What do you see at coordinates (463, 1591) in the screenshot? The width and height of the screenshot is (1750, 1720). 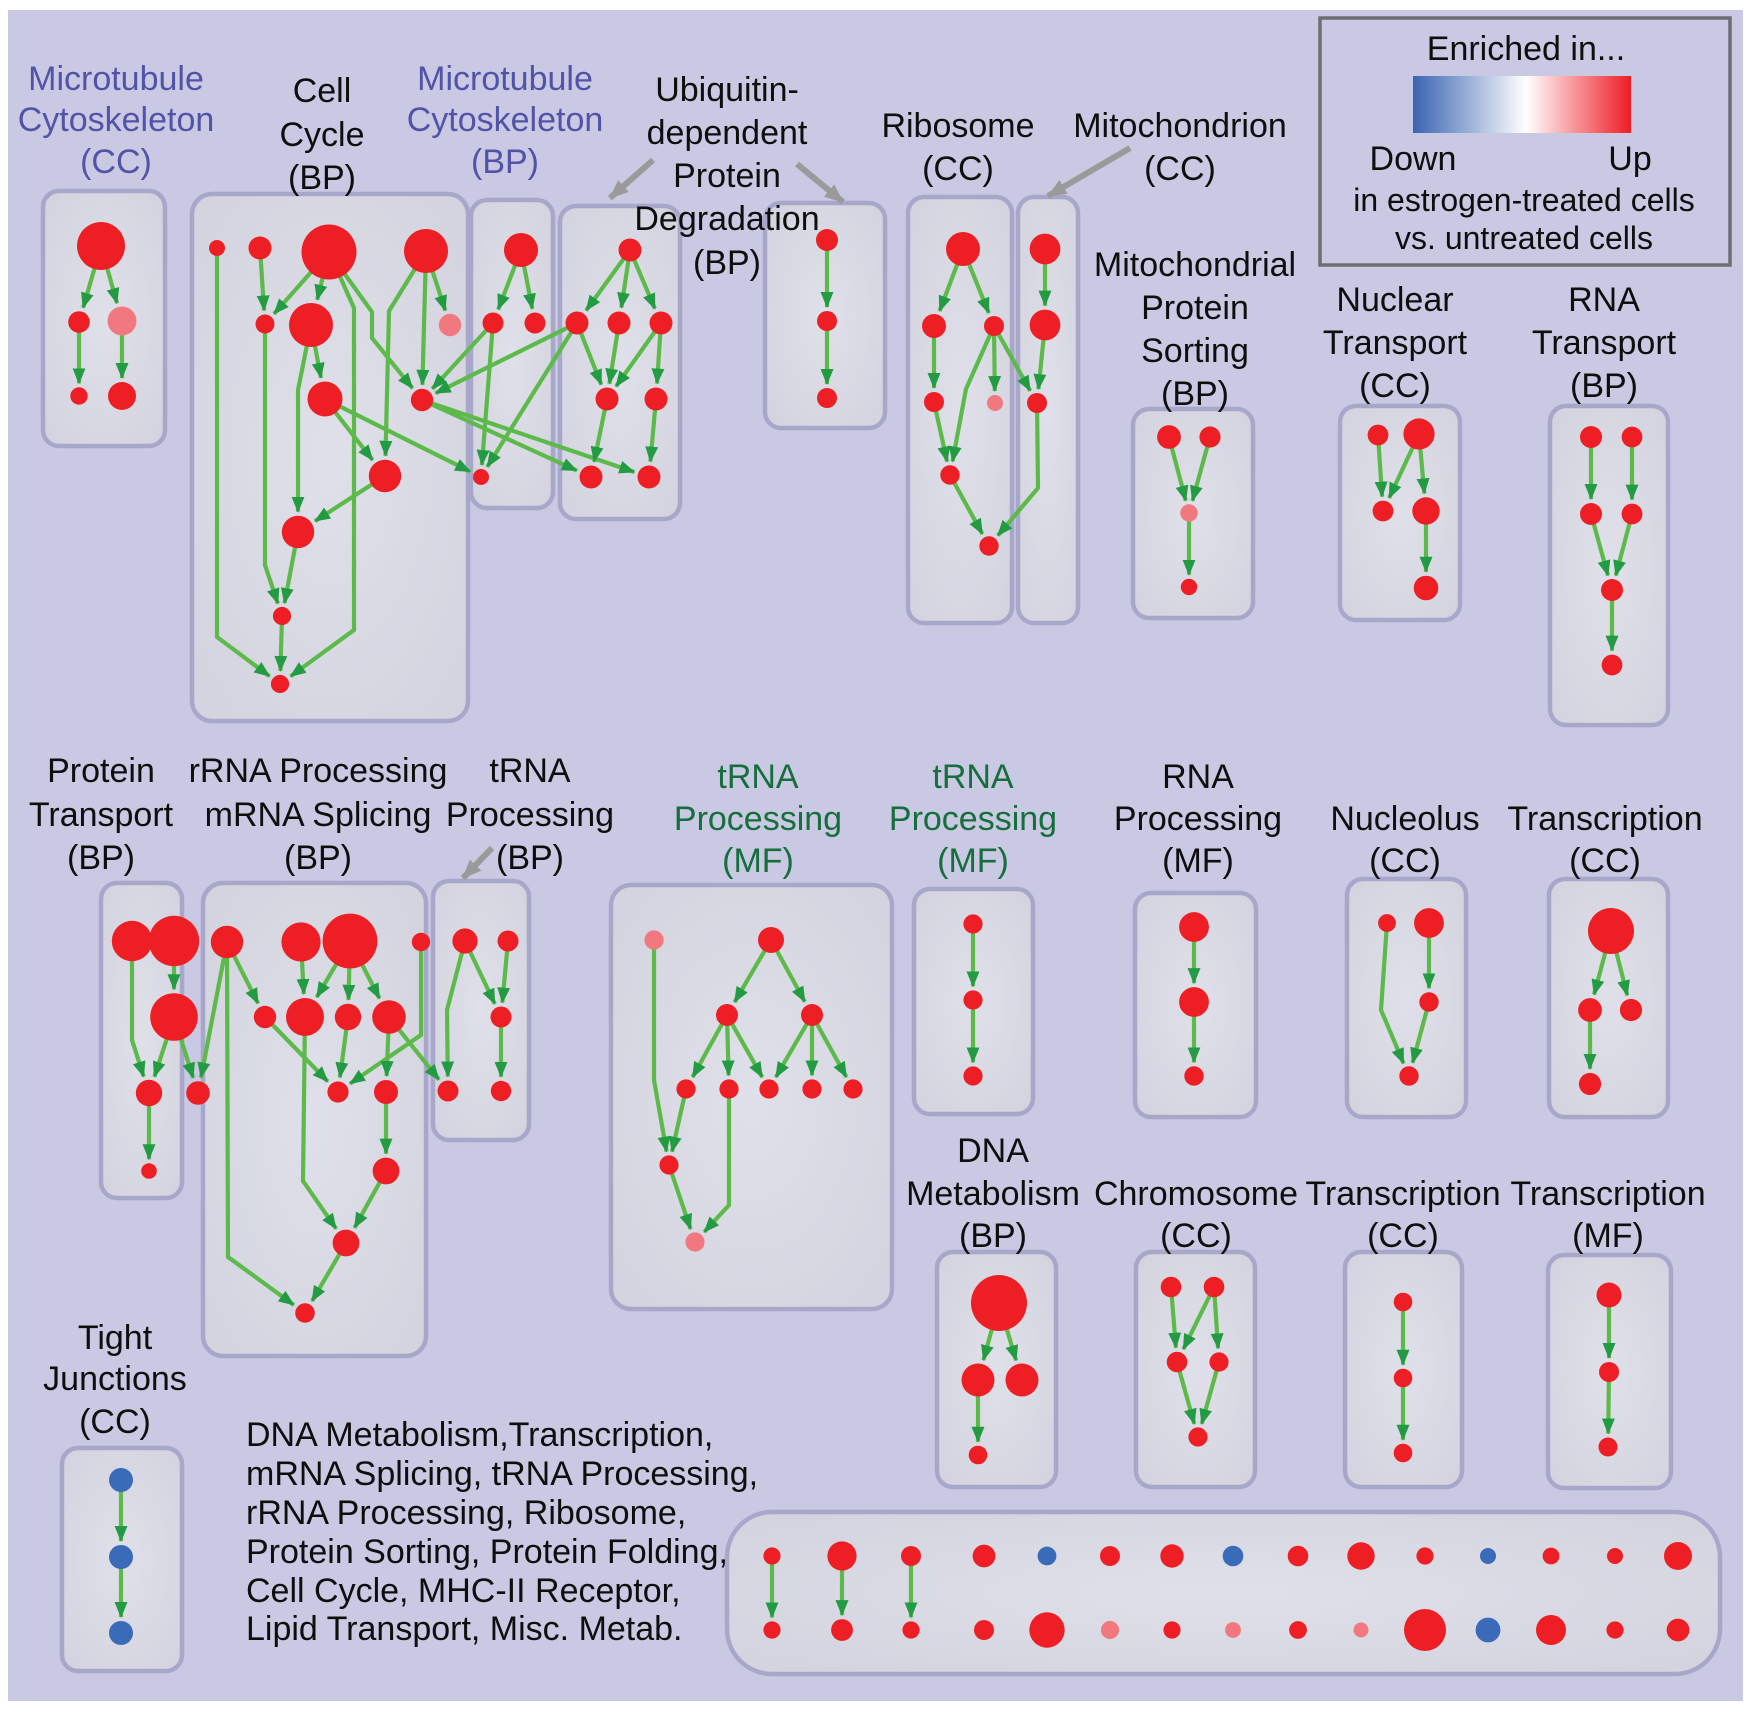 I see `svg-text: Cell Cycle, MHC-II Receptor,` at bounding box center [463, 1591].